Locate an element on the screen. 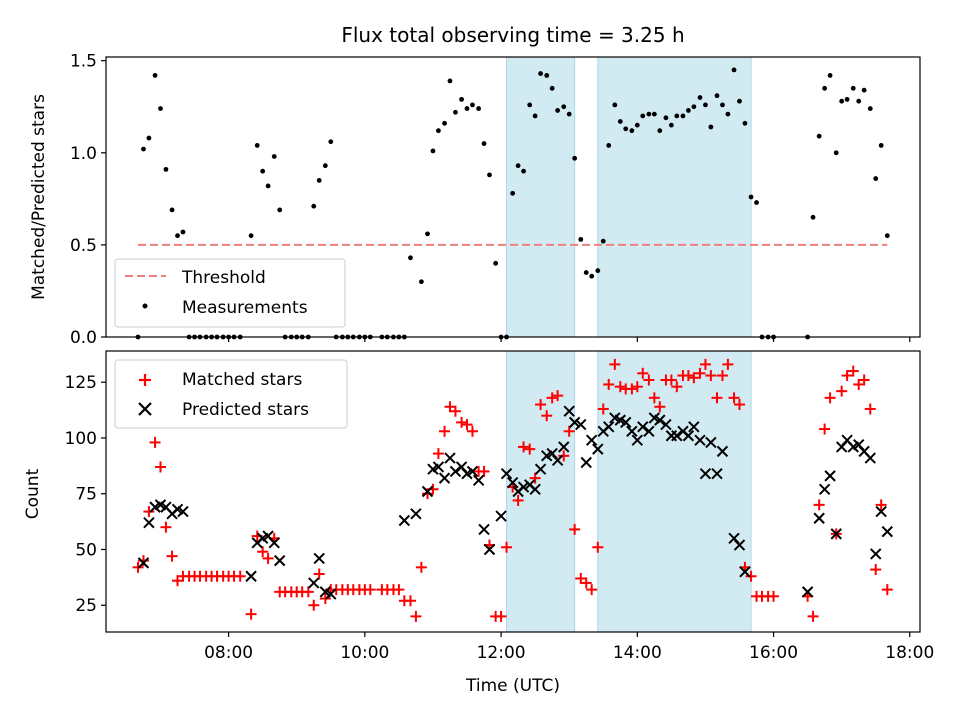  bottom-y-ticks: 25 50 75 100 125 is located at coordinates (85, 494).